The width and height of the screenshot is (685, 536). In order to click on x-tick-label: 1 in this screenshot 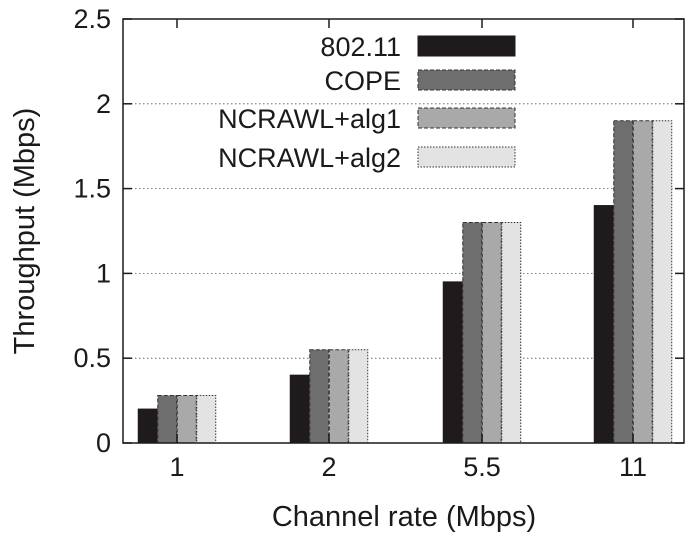, I will do `click(176, 467)`.